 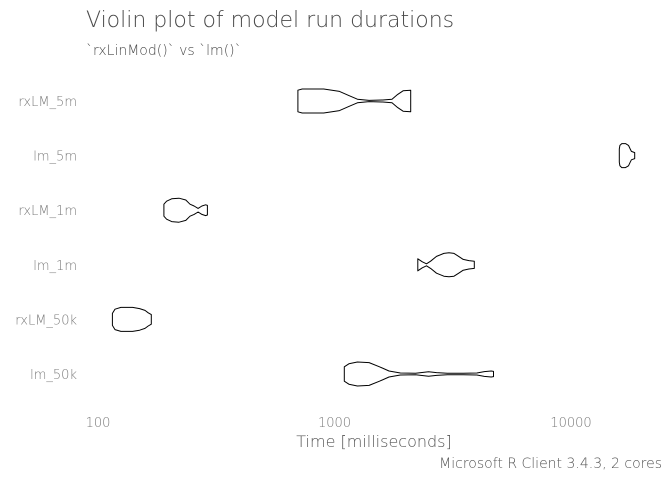 What do you see at coordinates (53, 375) in the screenshot?
I see `y-tick-label-lm_50k: lm_50k` at bounding box center [53, 375].